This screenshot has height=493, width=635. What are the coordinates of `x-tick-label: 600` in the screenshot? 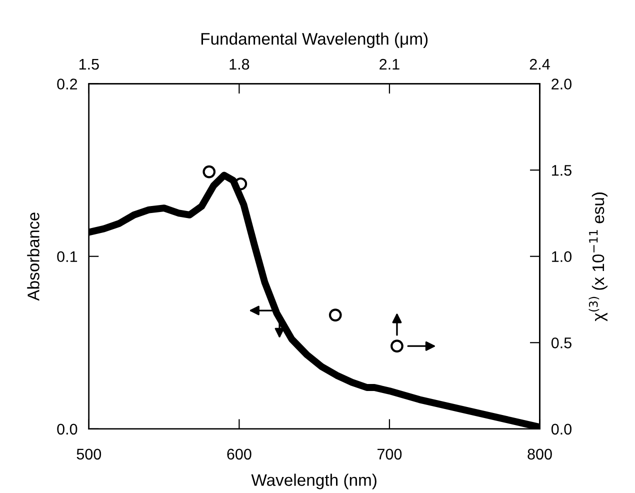 It's located at (239, 454).